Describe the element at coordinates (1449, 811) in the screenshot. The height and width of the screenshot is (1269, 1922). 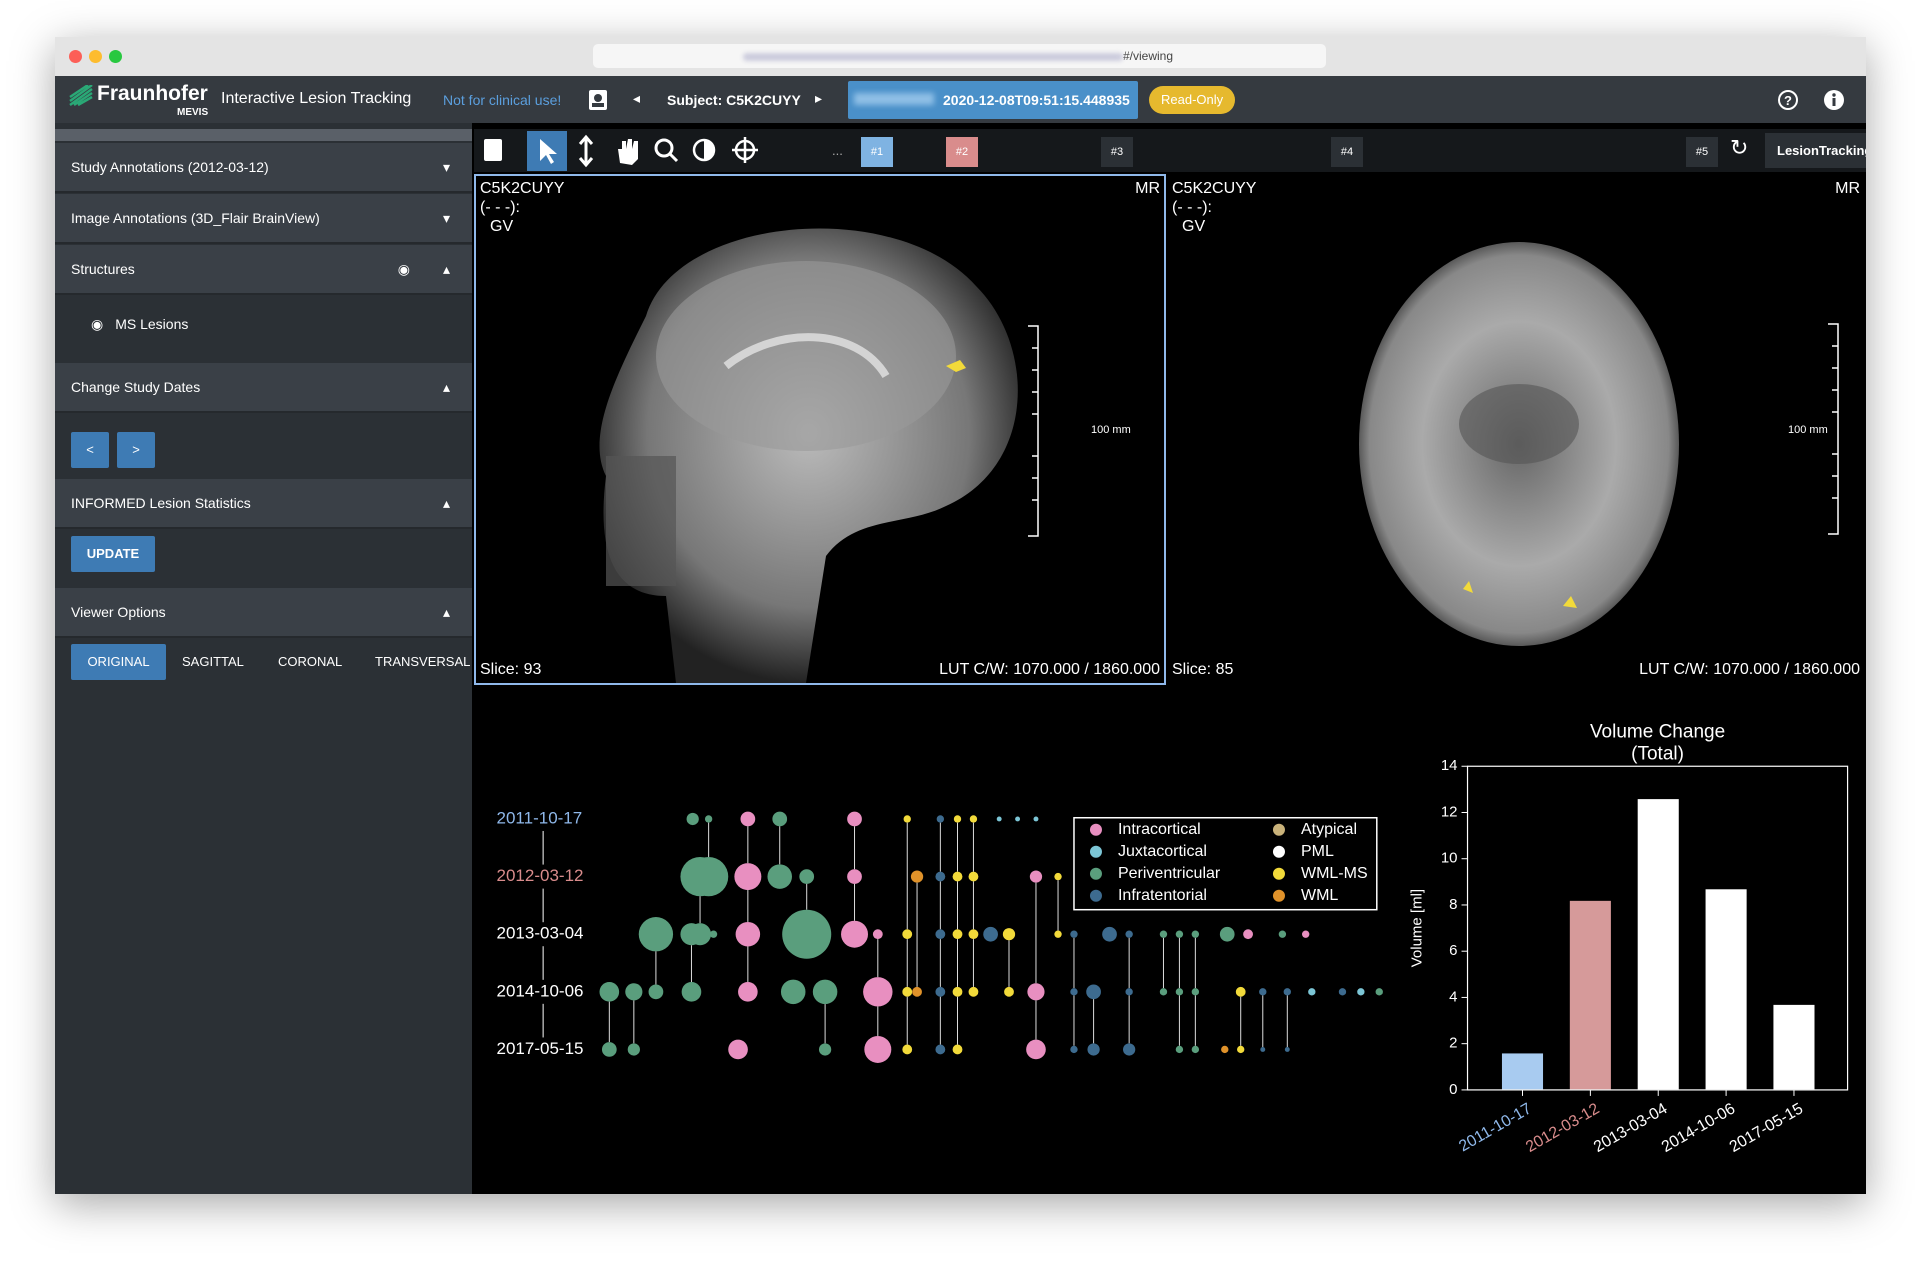
I see `y-tick-label: 12` at that location.